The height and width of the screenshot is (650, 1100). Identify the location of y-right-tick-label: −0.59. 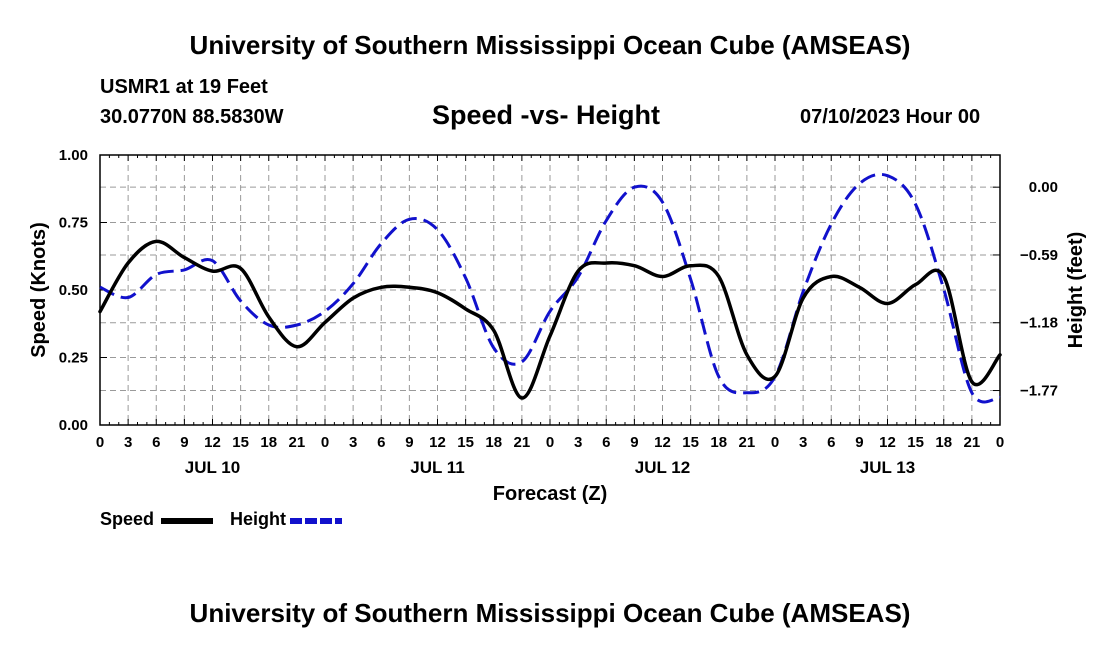
(1039, 255).